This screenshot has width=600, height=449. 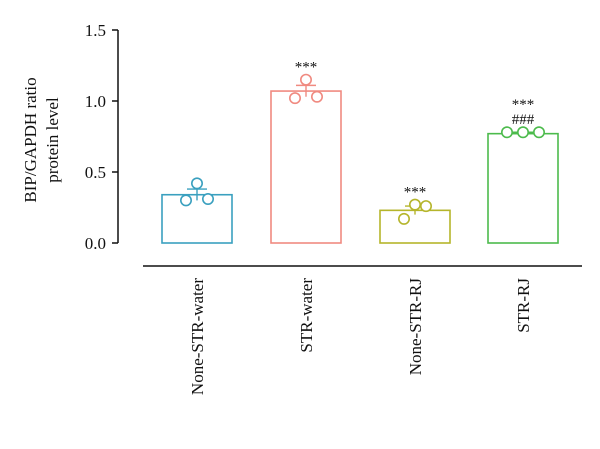 What do you see at coordinates (95, 172) in the screenshot?
I see `y-tick-label: 0.5` at bounding box center [95, 172].